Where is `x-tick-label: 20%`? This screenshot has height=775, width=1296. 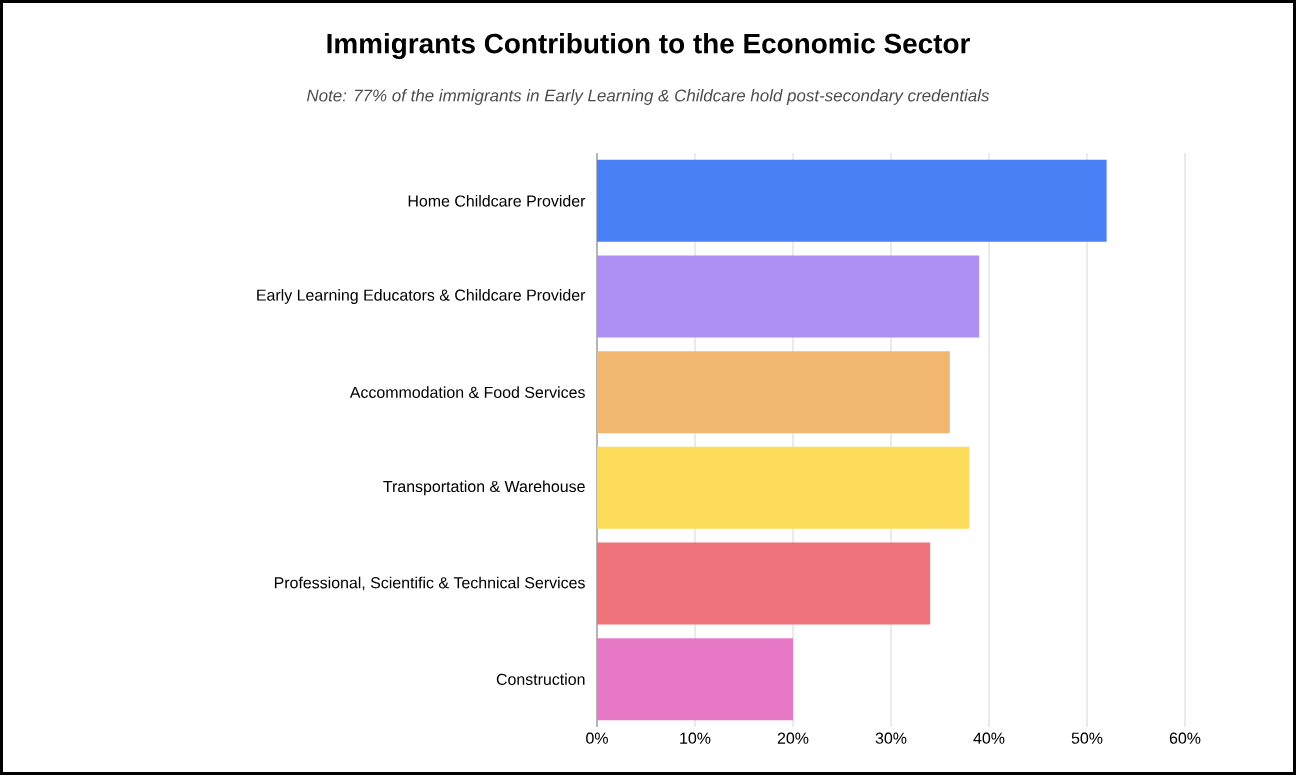 x-tick-label: 20% is located at coordinates (793, 738).